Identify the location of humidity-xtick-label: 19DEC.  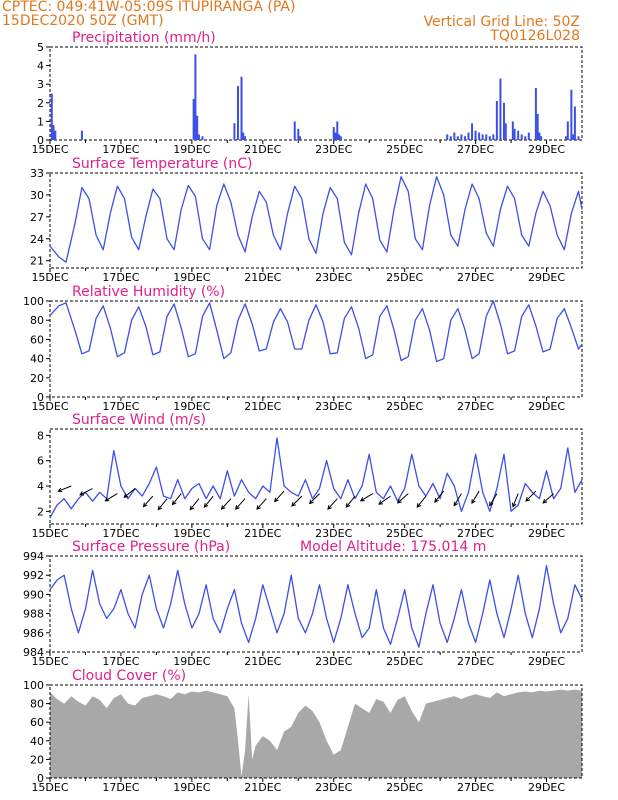
(191, 406).